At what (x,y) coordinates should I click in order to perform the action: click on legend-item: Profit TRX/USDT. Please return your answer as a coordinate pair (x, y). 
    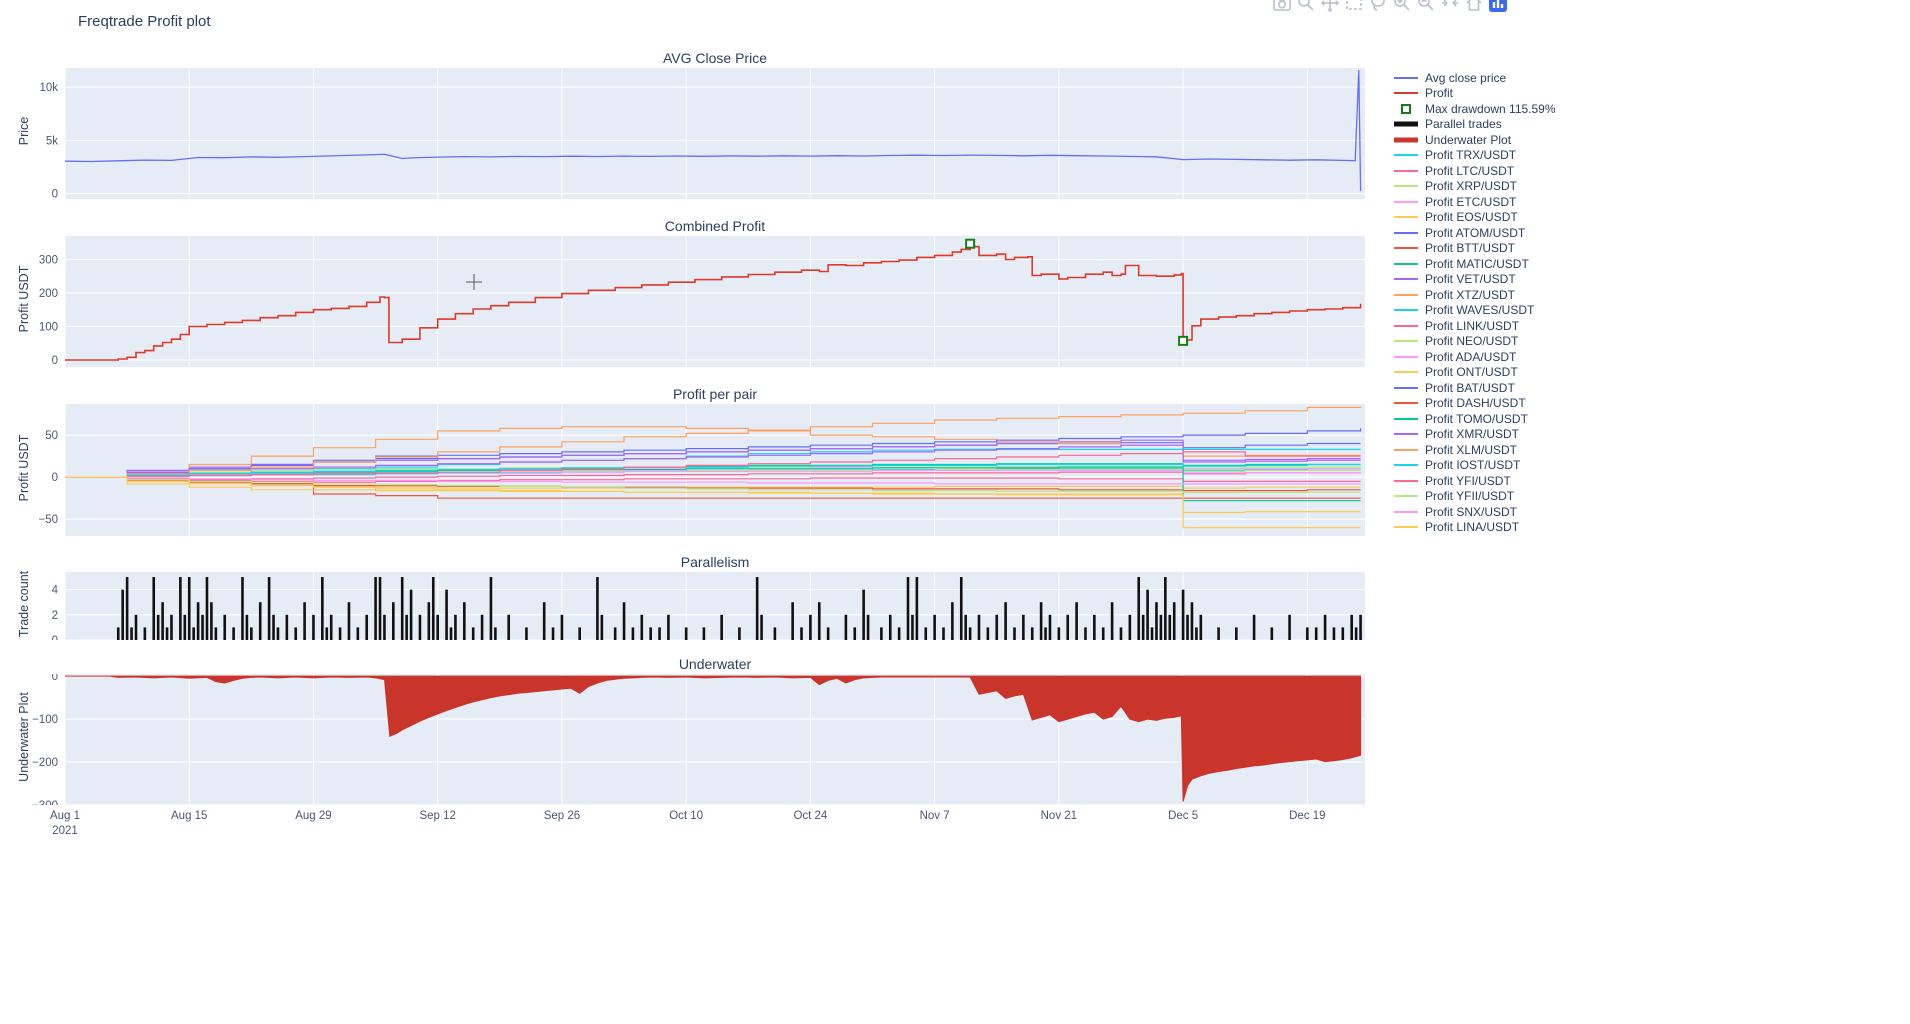
    Looking at the image, I should click on (1474, 156).